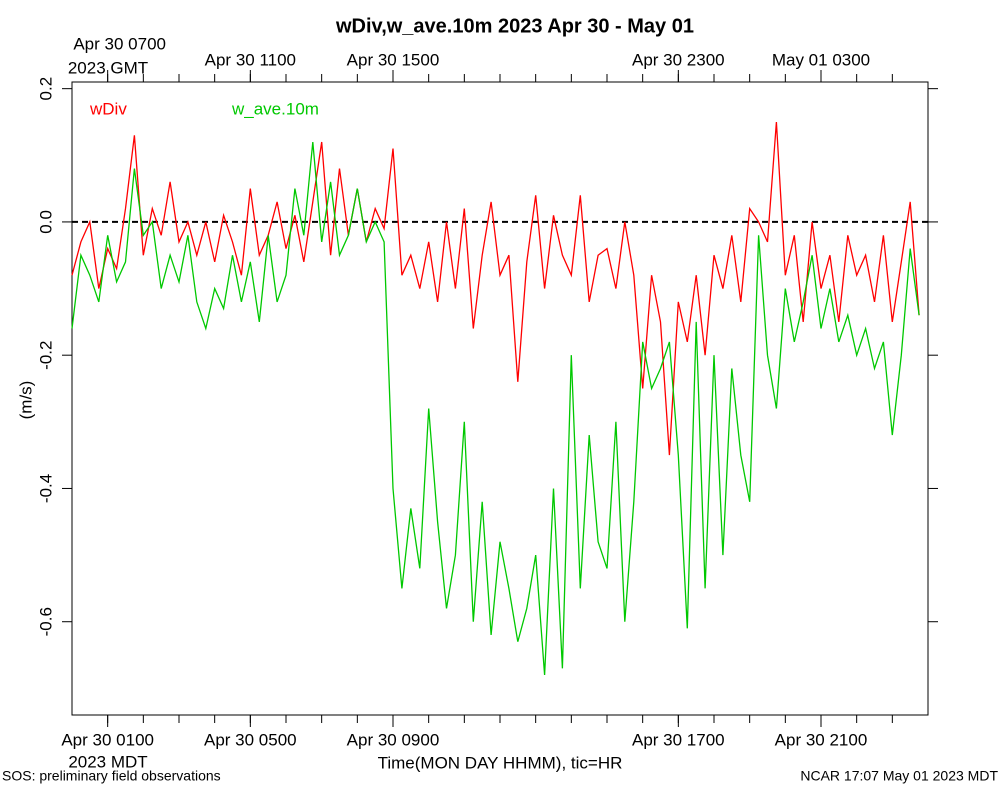  I want to click on y-axis-label: (m/s), so click(25, 400).